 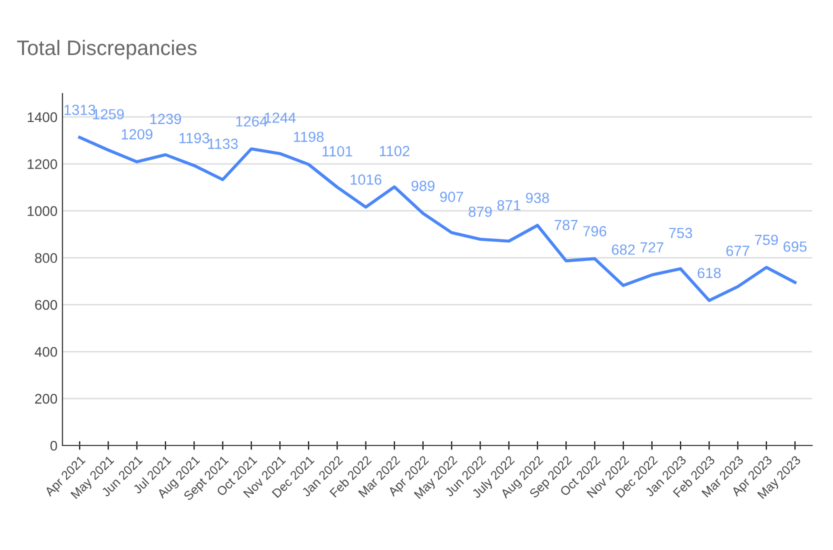 What do you see at coordinates (709, 273) in the screenshot?
I see `data-label: 618` at bounding box center [709, 273].